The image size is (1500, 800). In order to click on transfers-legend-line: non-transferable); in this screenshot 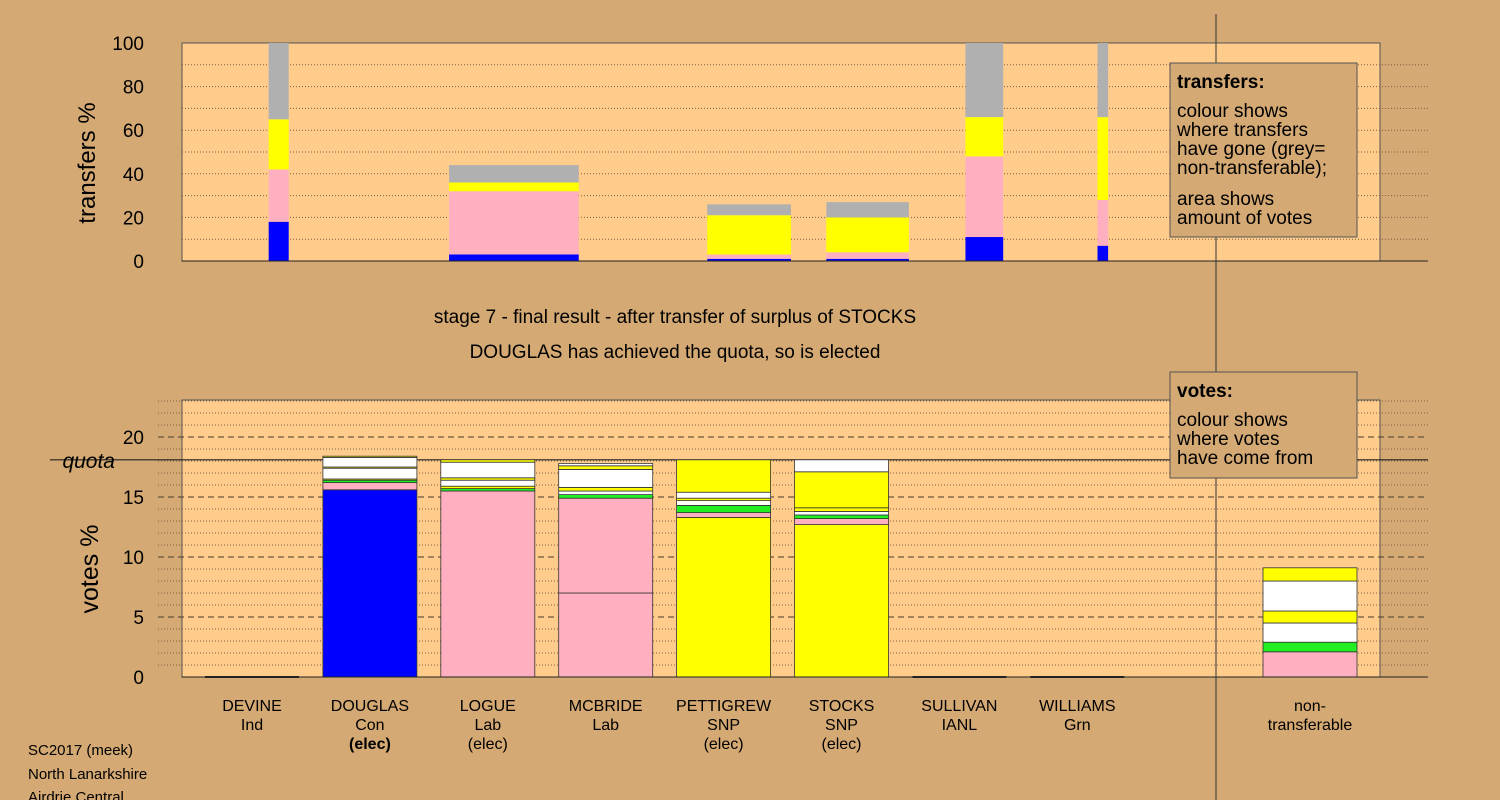, I will do `click(1252, 168)`.